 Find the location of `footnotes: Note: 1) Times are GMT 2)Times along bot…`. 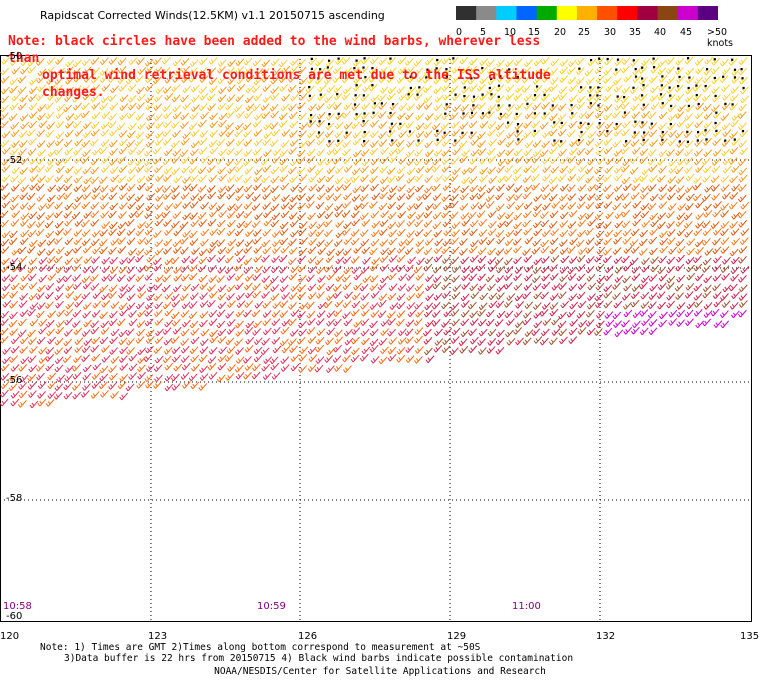

footnotes: Note: 1) Times are GMT 2)Times along bot… is located at coordinates (306, 653).